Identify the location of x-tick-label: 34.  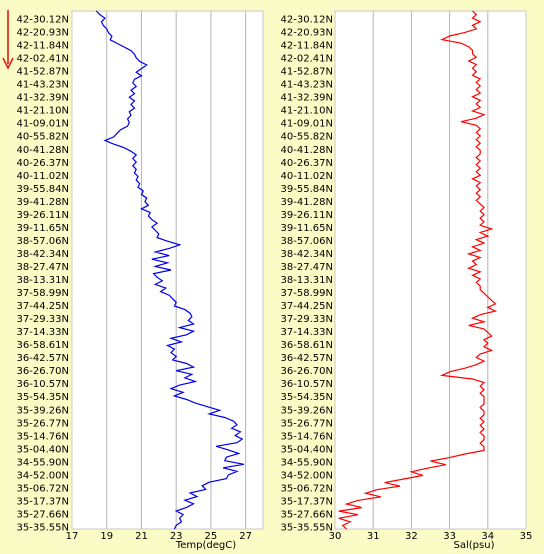
(487, 536).